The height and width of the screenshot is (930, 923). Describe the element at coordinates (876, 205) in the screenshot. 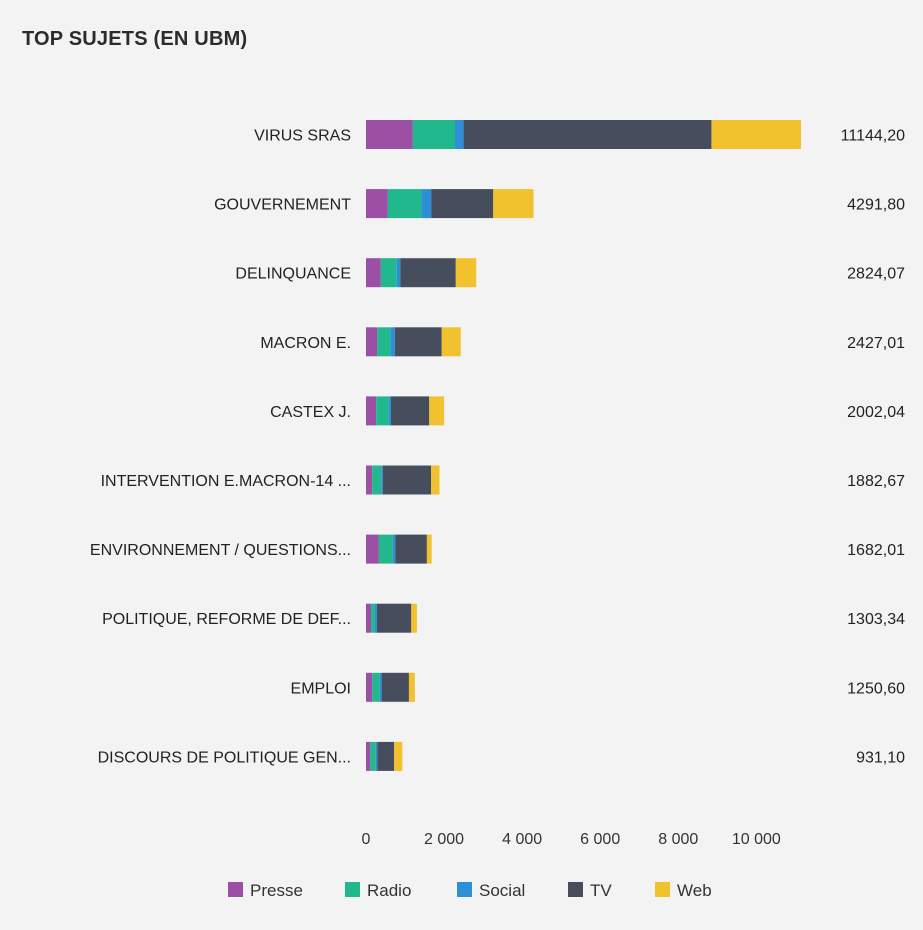

I see `total-value-label: 4291,80` at that location.